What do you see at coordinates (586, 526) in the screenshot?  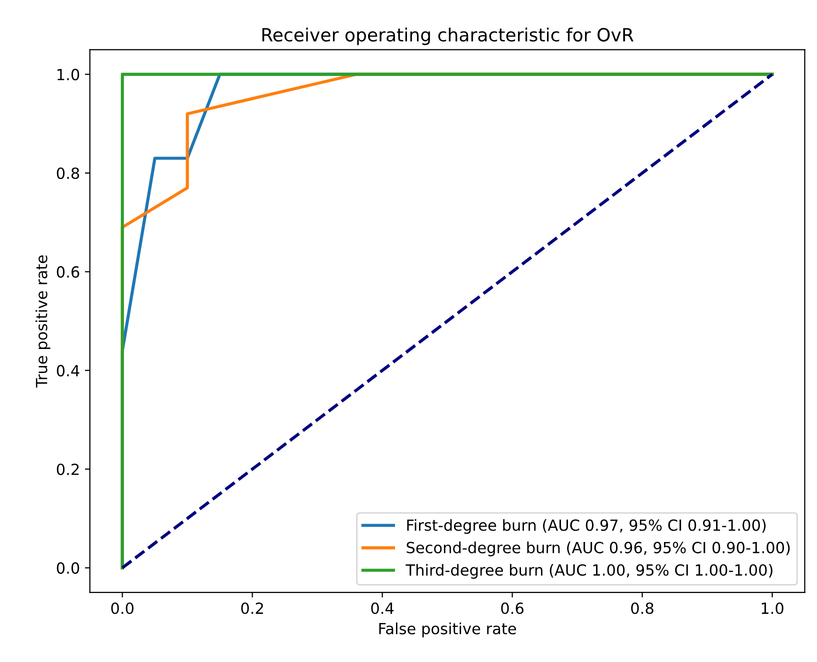 I see `legend-label: First-degree burn (AUC 0.97, 95% CI 0.91-1.00)` at bounding box center [586, 526].